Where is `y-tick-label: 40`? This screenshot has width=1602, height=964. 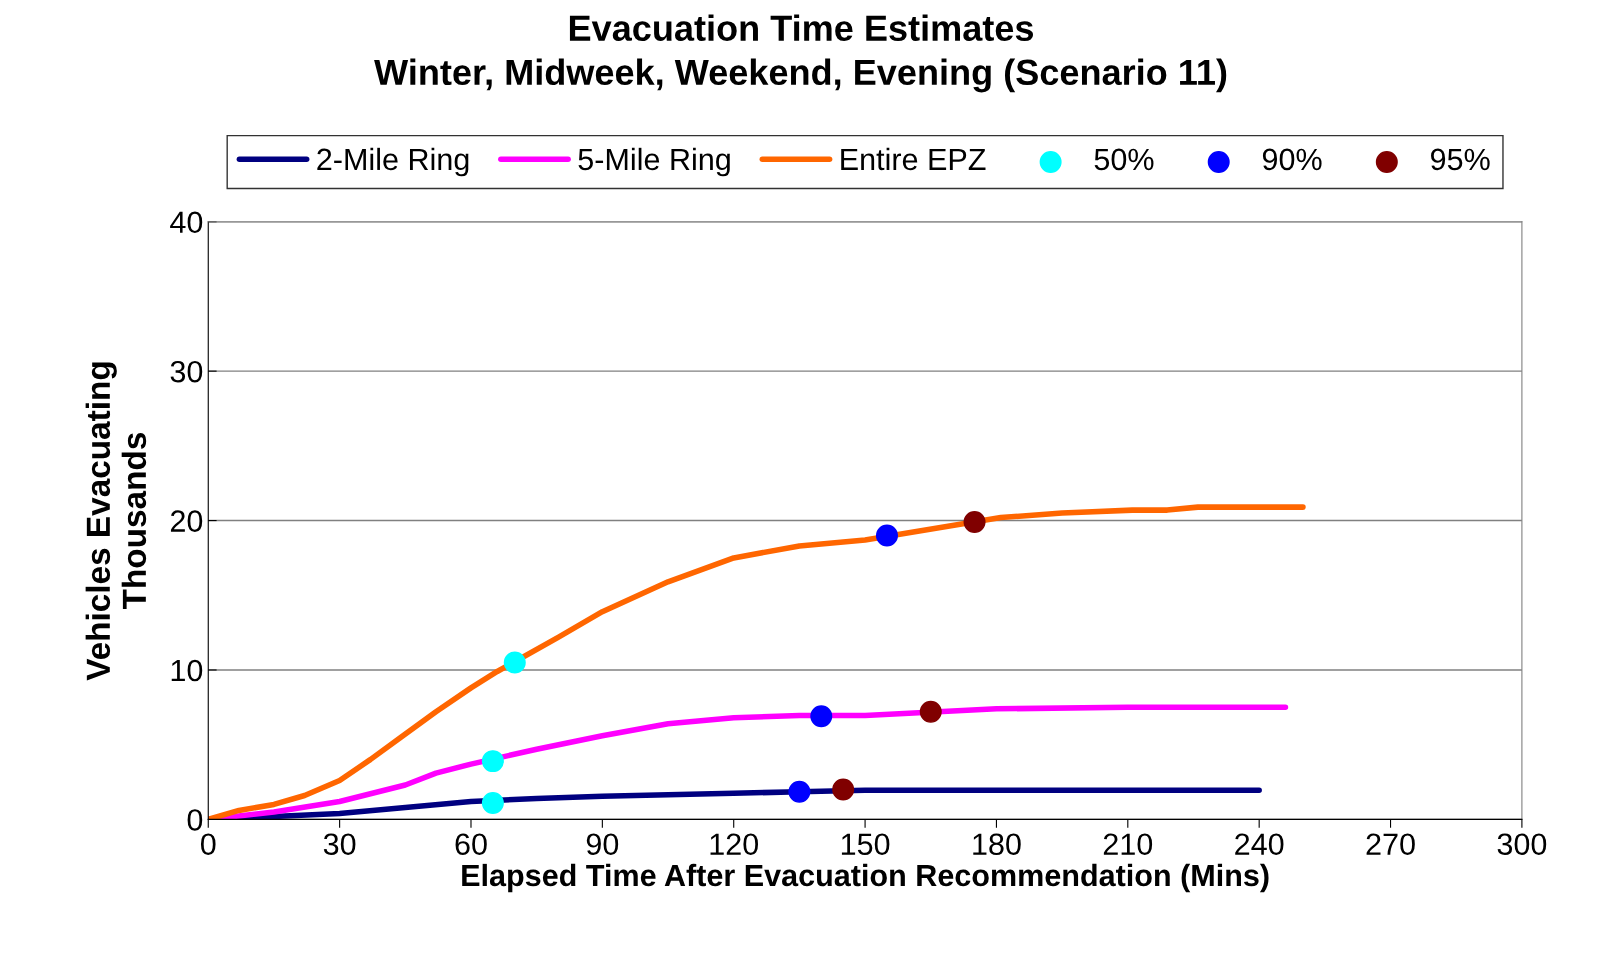 y-tick-label: 40 is located at coordinates (186, 222).